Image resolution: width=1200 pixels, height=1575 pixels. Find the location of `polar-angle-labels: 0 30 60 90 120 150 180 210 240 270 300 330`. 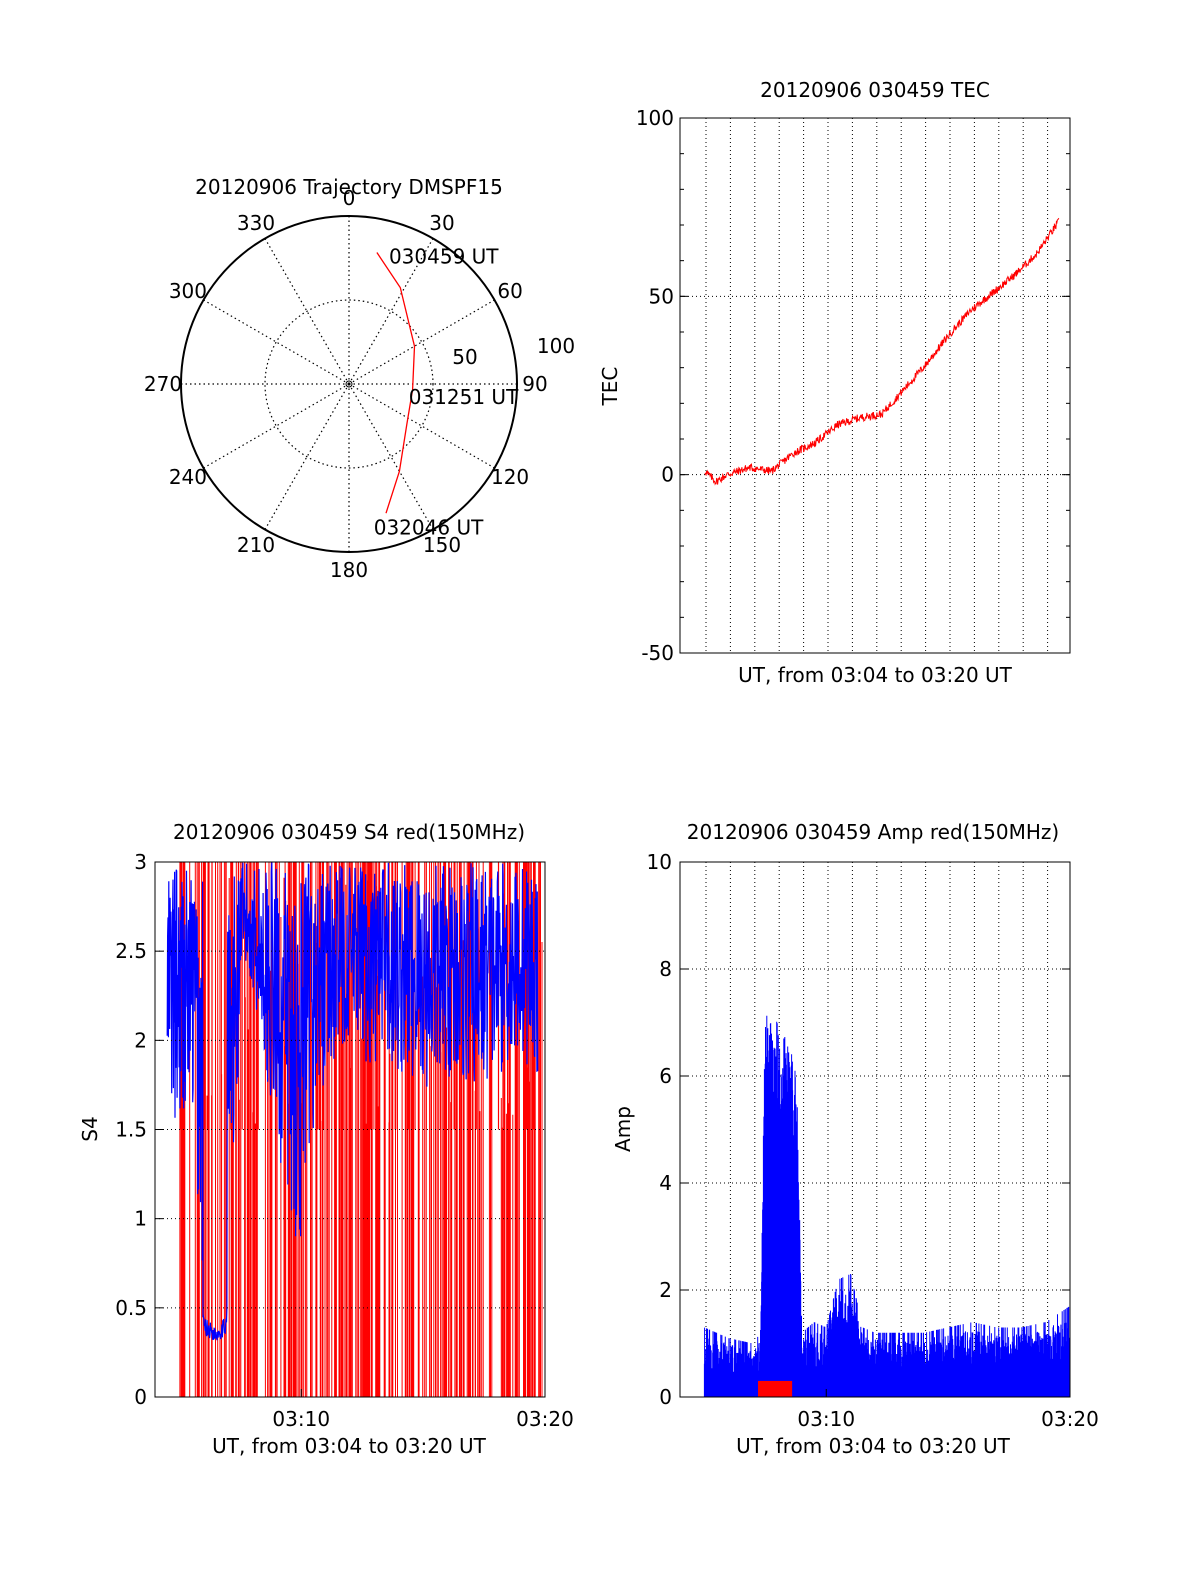

polar-angle-labels: 0 30 60 90 120 150 180 210 240 270 300 330 is located at coordinates (346, 384).